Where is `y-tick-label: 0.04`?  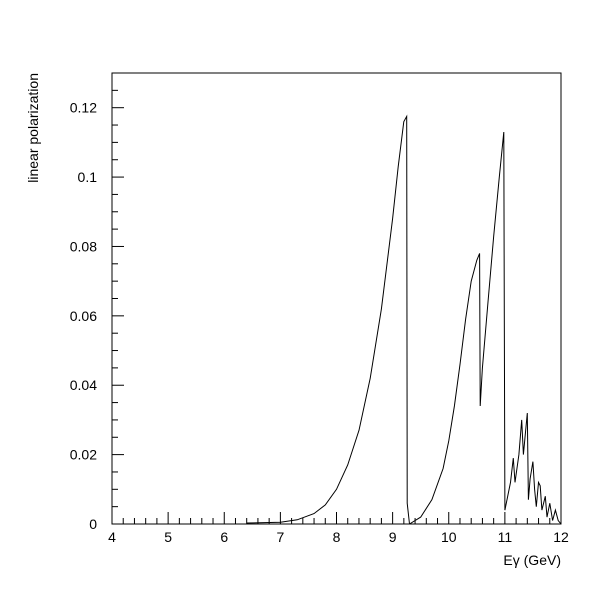
y-tick-label: 0.04 is located at coordinates (83, 385).